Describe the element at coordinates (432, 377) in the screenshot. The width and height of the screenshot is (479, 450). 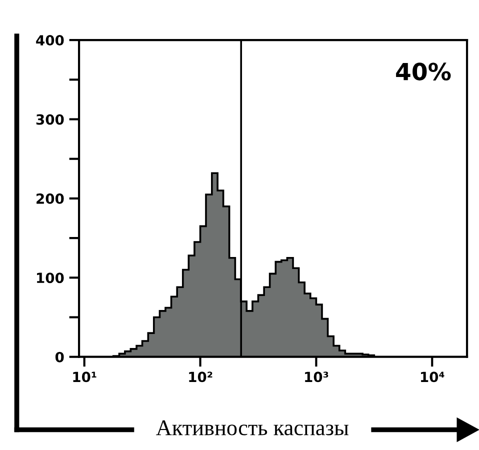
I see `x-tick-label: 10⁴` at that location.